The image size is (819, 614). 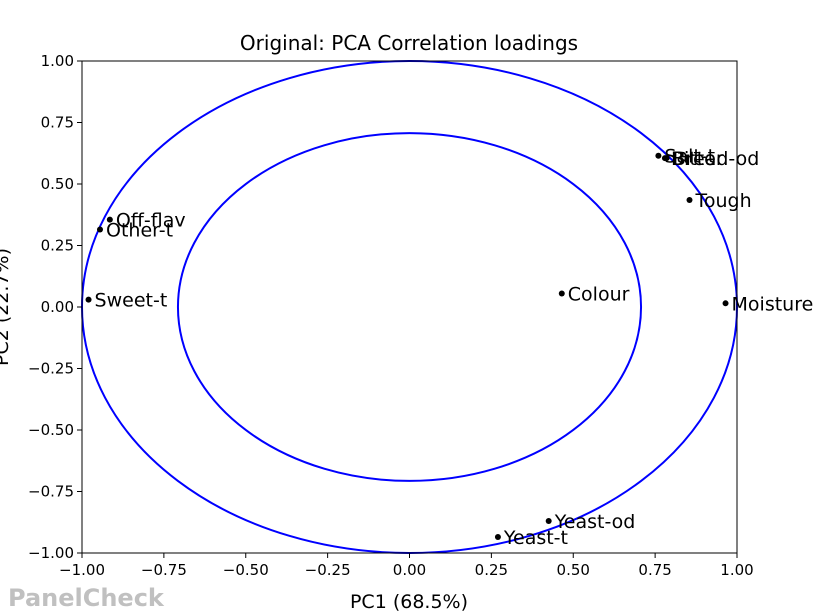 What do you see at coordinates (689, 157) in the screenshot?
I see `point-label-salt-t: Salt-t` at bounding box center [689, 157].